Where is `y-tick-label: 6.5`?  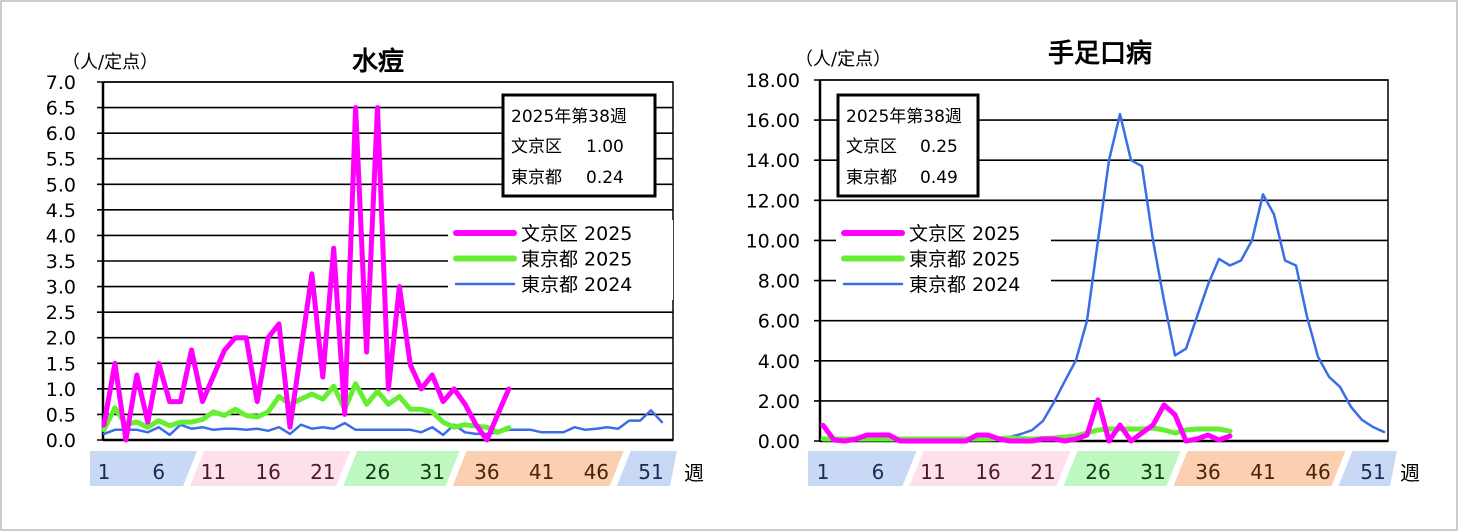 y-tick-label: 6.5 is located at coordinates (61, 109).